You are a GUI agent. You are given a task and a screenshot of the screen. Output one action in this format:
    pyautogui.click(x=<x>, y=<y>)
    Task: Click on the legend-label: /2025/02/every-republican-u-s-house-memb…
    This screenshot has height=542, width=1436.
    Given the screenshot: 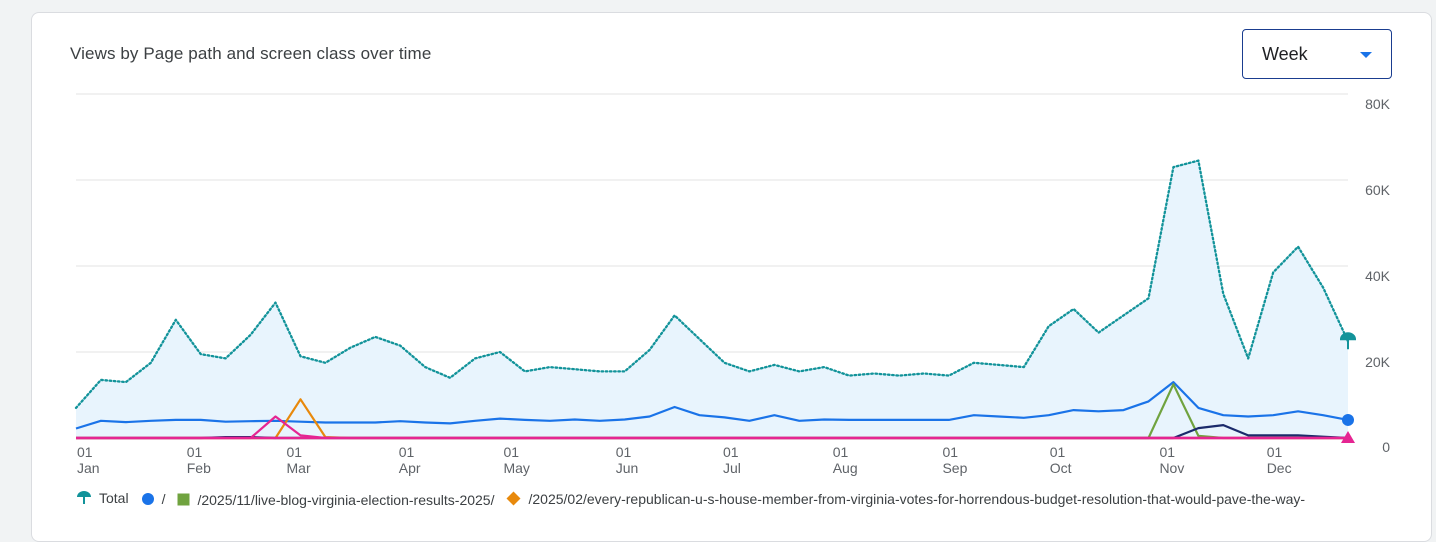 What is the action you would take?
    pyautogui.click(x=917, y=498)
    